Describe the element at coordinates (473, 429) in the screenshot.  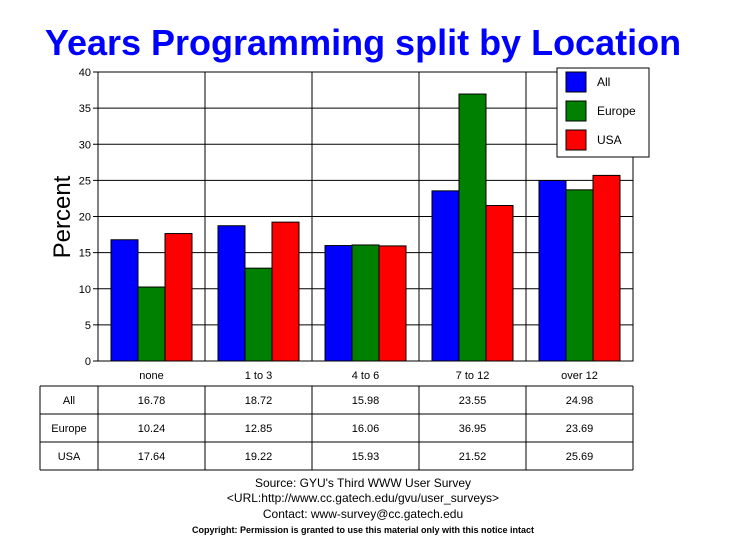
I see `table-cell: 36.95` at that location.